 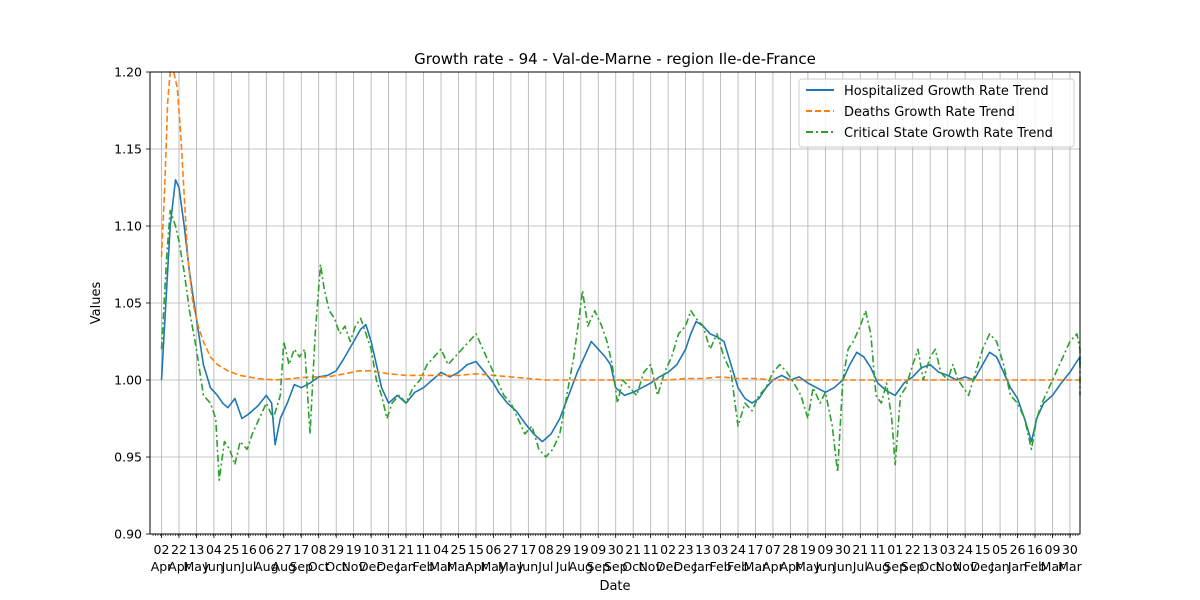 What do you see at coordinates (128, 303) in the screenshot?
I see `y-tick-label: 1.05` at bounding box center [128, 303].